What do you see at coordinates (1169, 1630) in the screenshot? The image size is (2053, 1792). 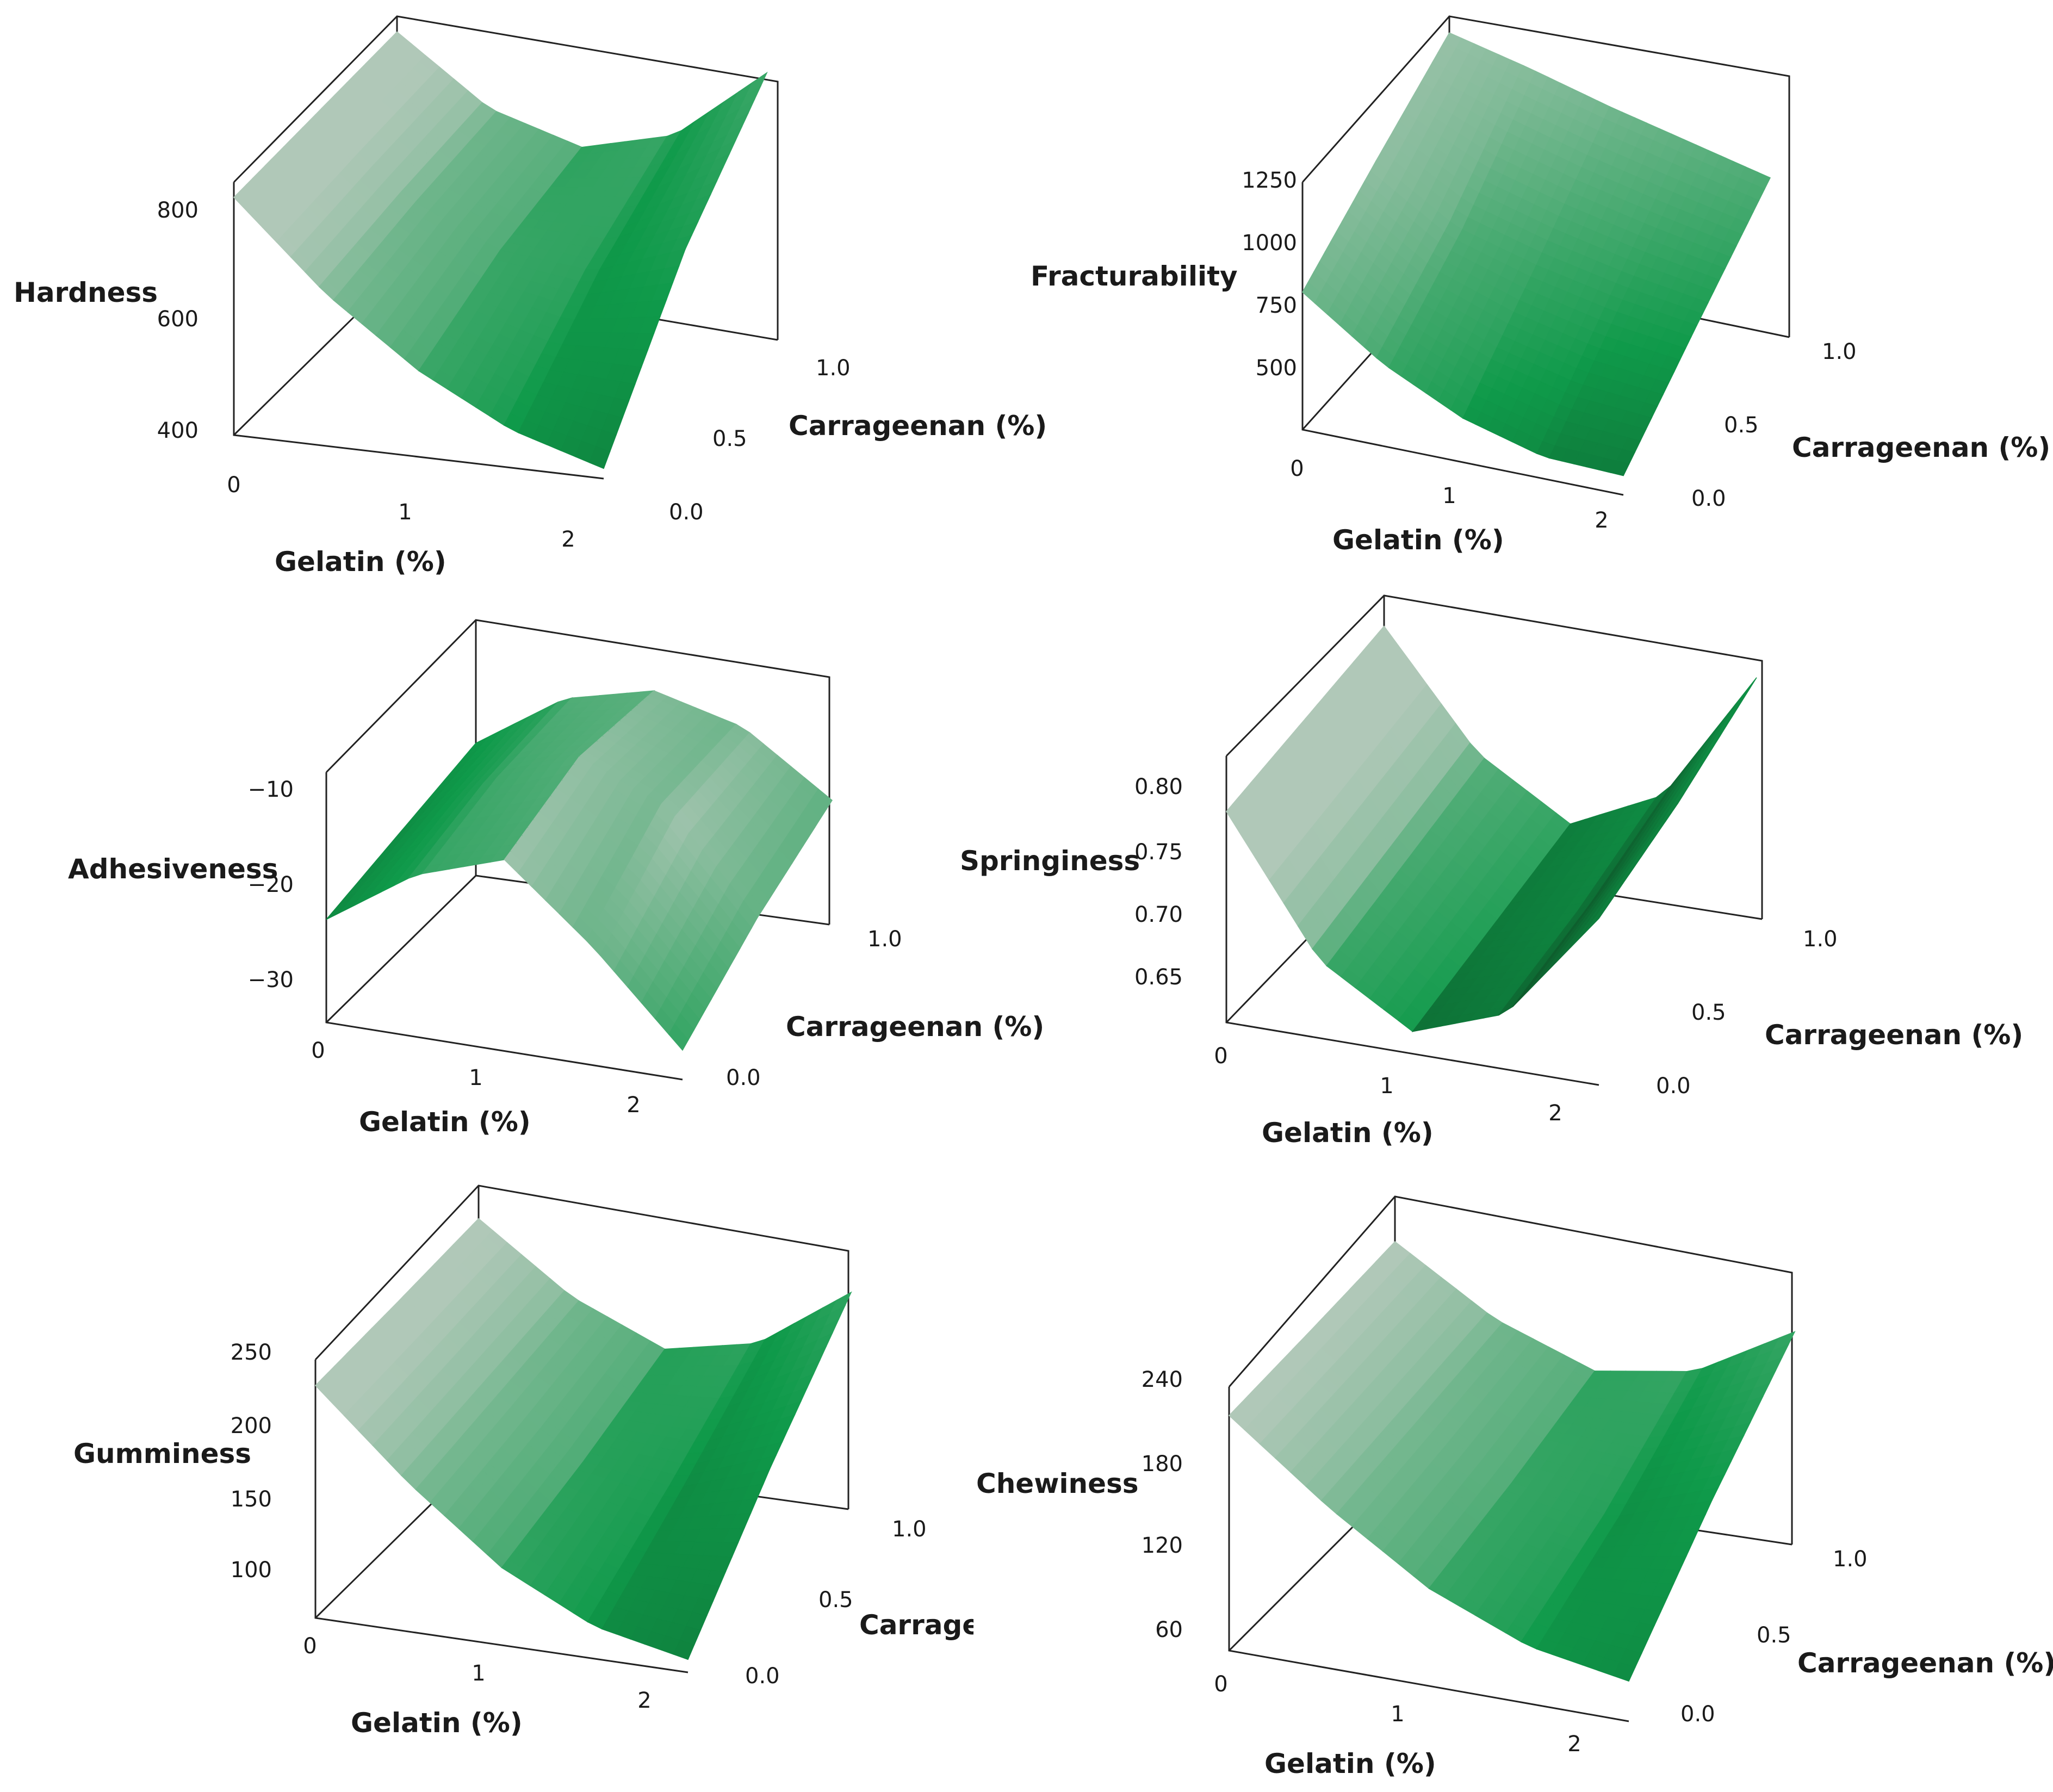 I see `z-tick: 60` at bounding box center [1169, 1630].